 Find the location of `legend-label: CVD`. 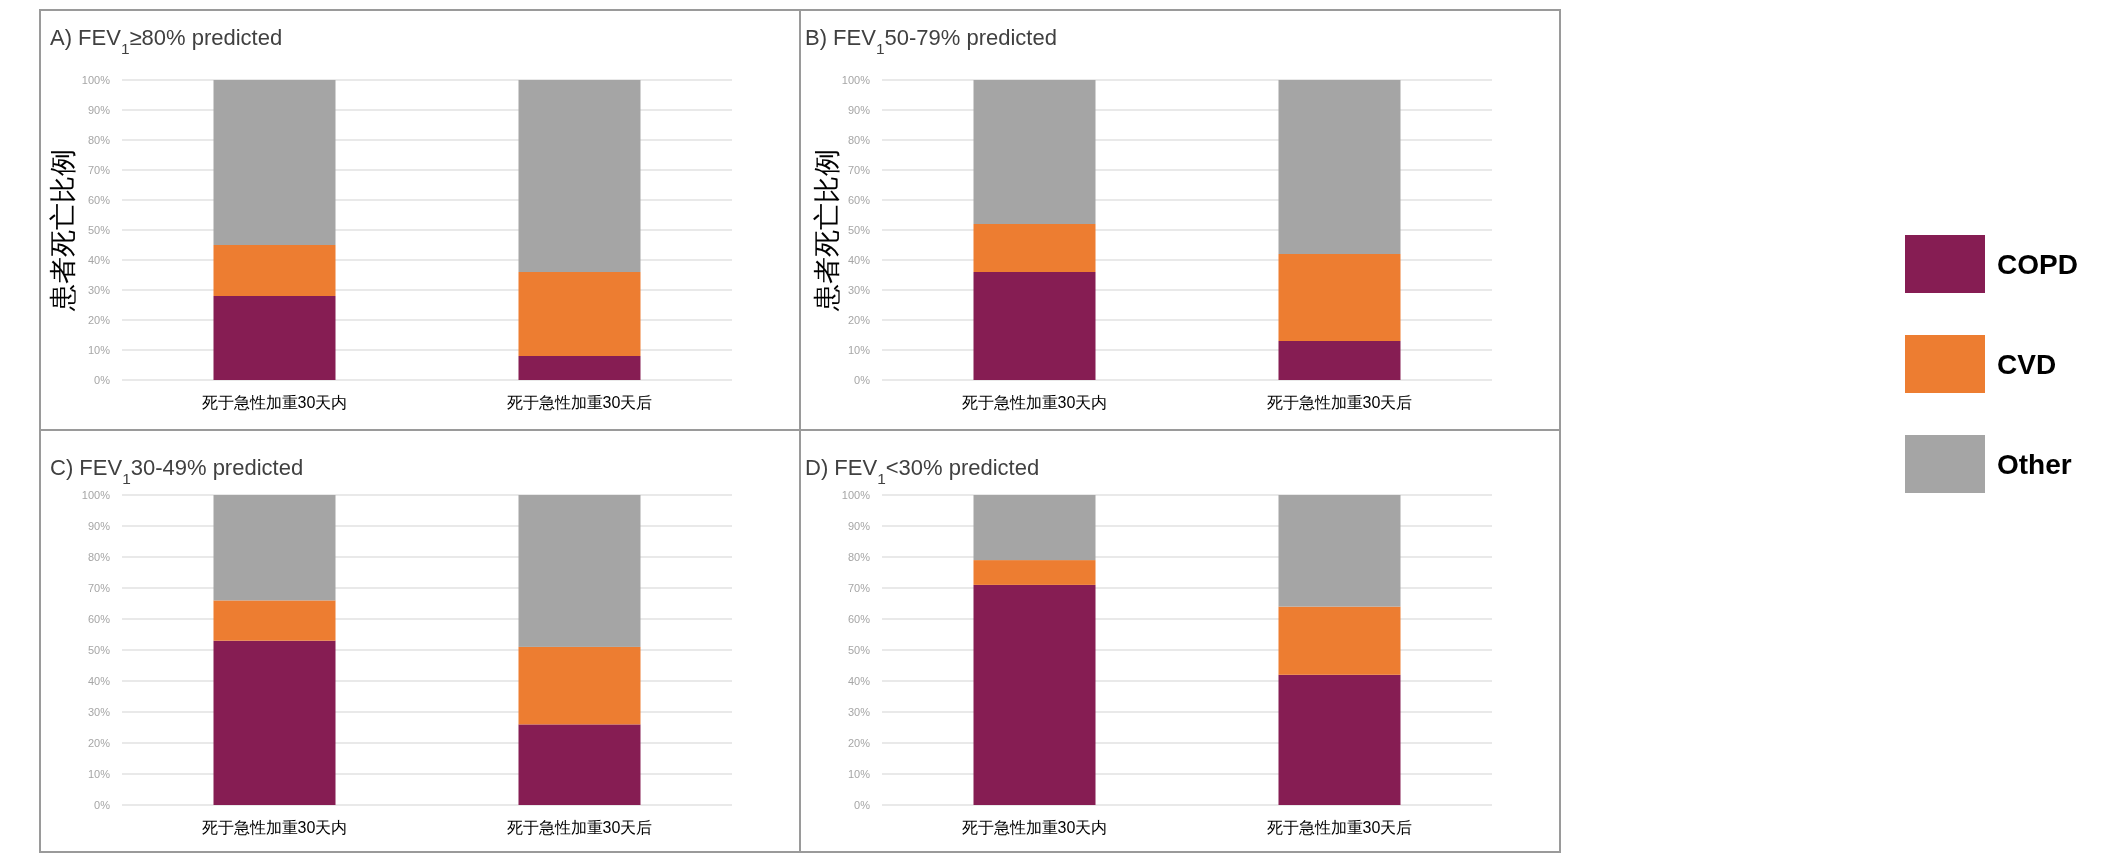

legend-label: CVD is located at coordinates (2027, 364).